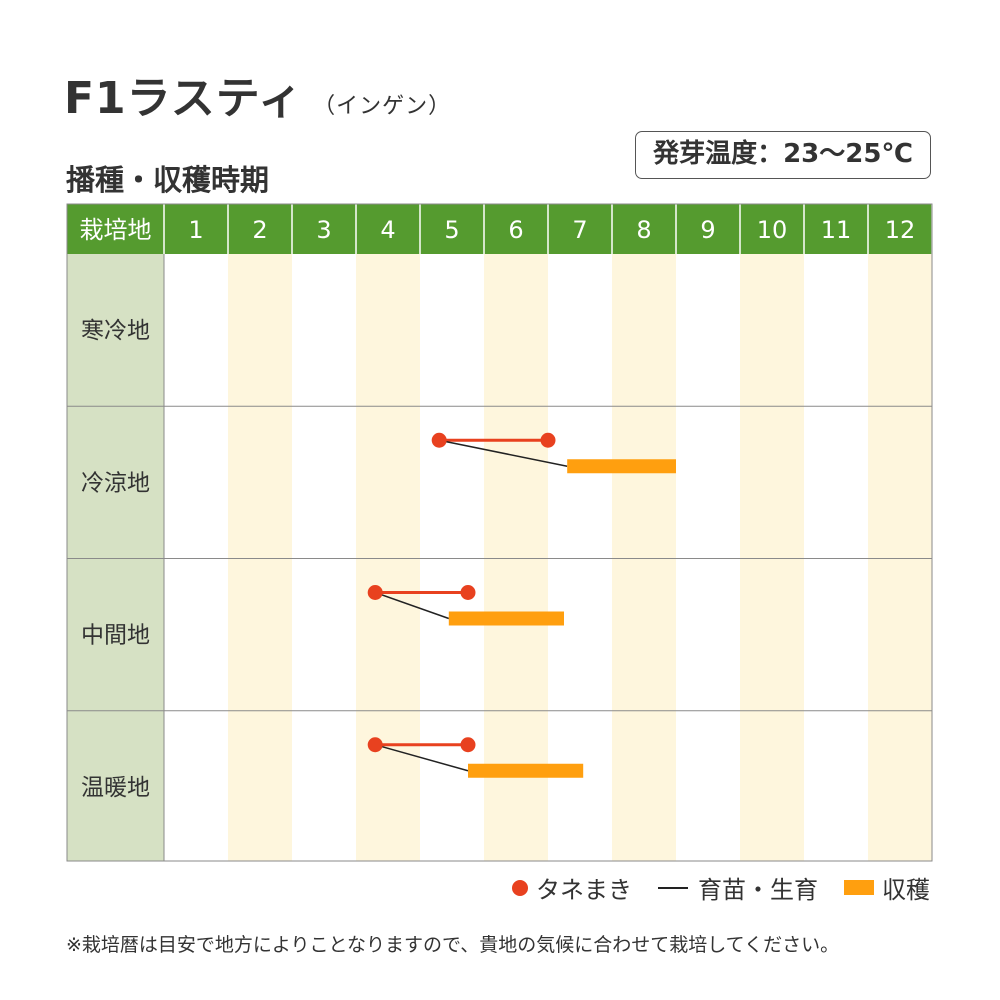  What do you see at coordinates (115, 483) in the screenshot?
I see `row-label: 冷涼地` at bounding box center [115, 483].